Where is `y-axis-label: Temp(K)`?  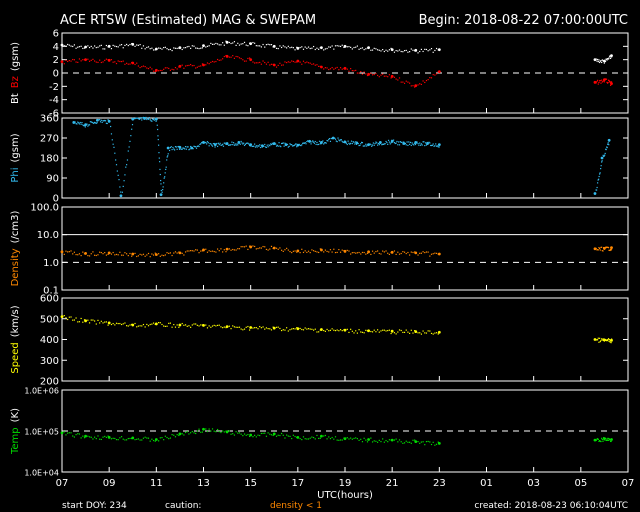
y-axis-label: Temp(K) is located at coordinates (15, 431).